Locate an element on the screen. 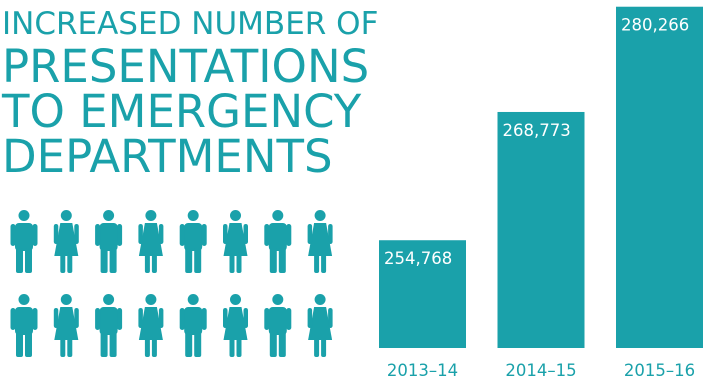 This screenshot has height=383, width=705. category-label-0: 2013–14 is located at coordinates (422, 370).